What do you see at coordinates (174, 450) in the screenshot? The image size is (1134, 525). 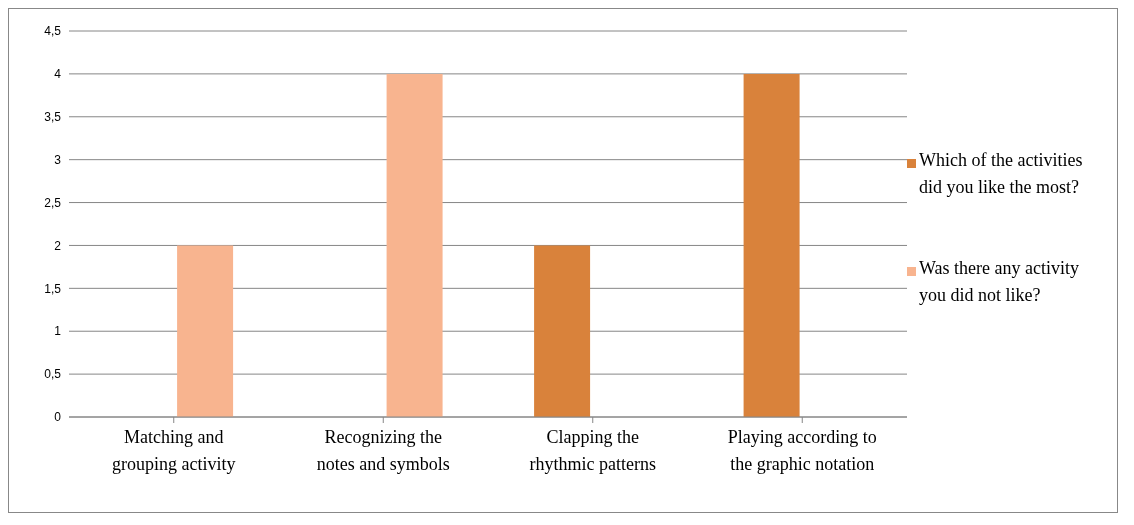 I see `x-tick-label: Matching and grouping activity` at bounding box center [174, 450].